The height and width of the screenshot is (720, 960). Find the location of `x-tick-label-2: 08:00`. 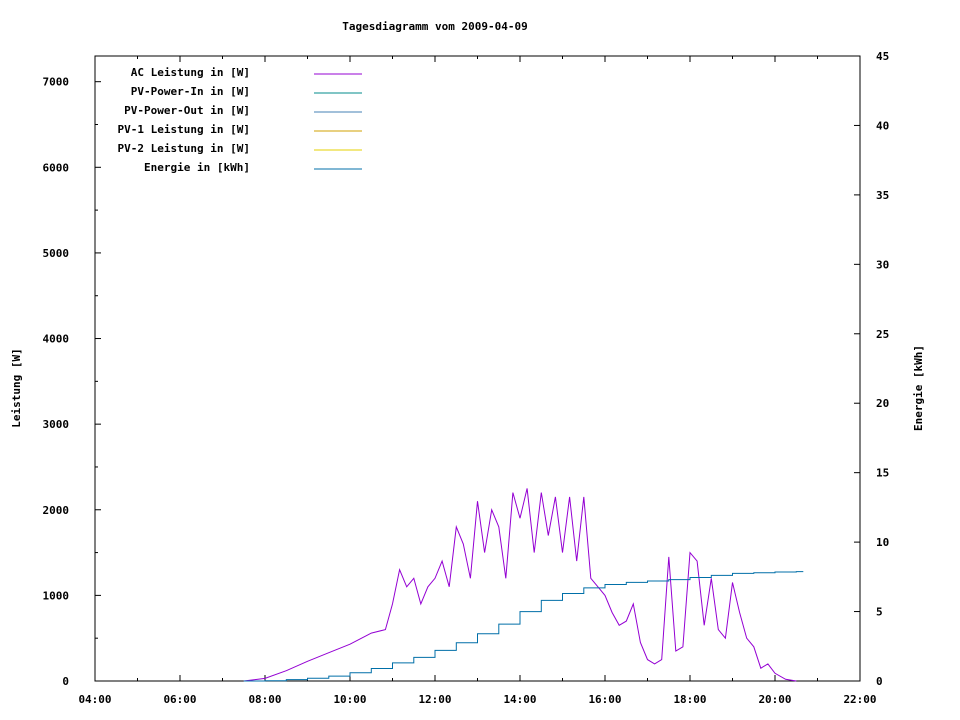

x-tick-label-2: 08:00 is located at coordinates (264, 699).